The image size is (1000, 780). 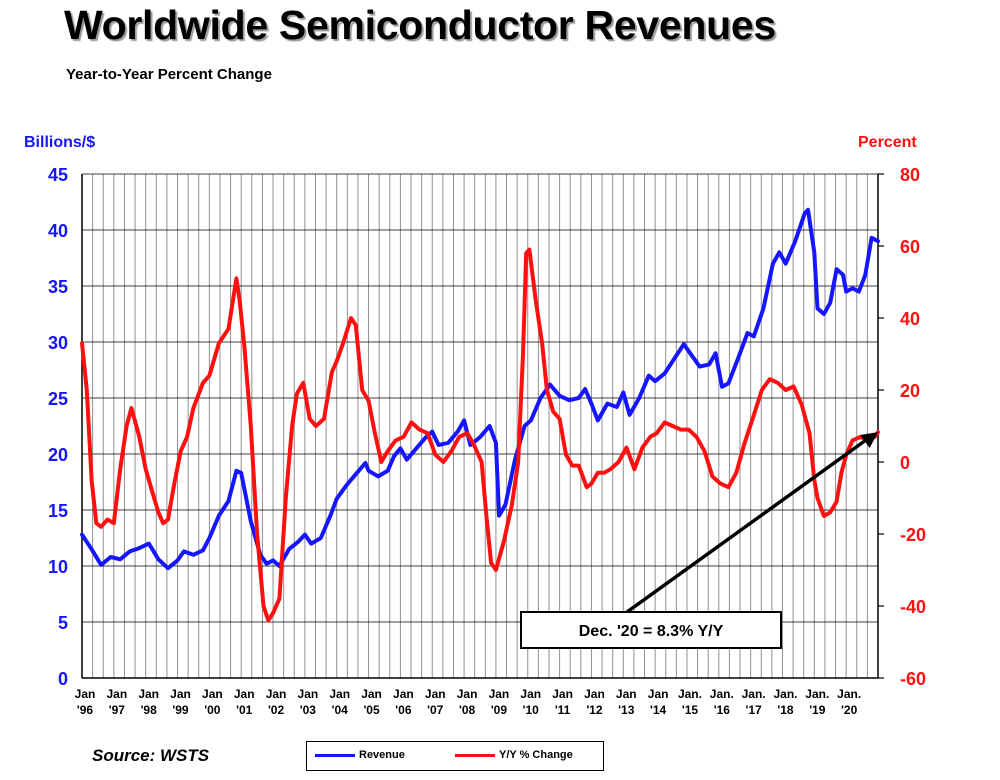 I want to click on x-tick-label-year: '00, so click(x=212, y=710).